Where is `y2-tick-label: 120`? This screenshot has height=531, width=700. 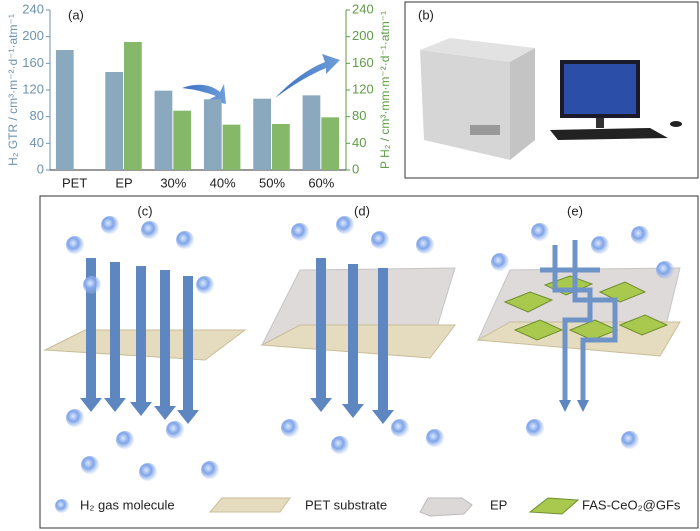
y2-tick-label: 120 is located at coordinates (363, 88).